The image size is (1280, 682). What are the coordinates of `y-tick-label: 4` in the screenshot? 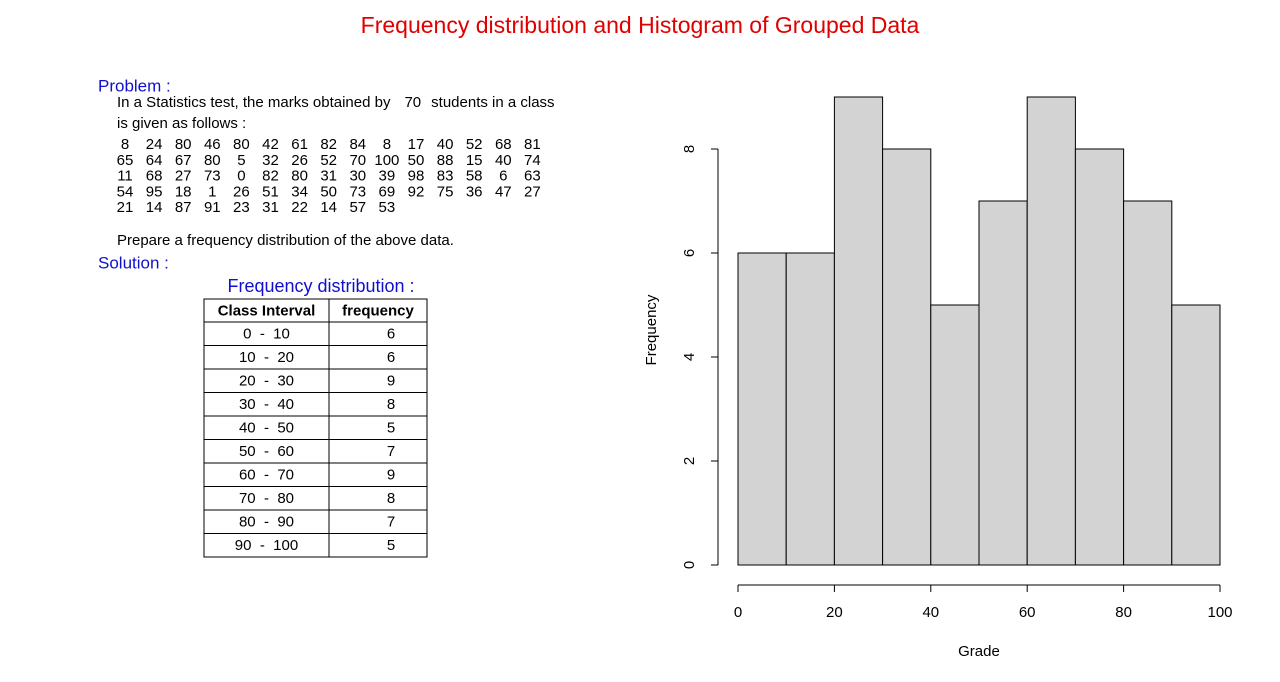 It's located at (689, 357).